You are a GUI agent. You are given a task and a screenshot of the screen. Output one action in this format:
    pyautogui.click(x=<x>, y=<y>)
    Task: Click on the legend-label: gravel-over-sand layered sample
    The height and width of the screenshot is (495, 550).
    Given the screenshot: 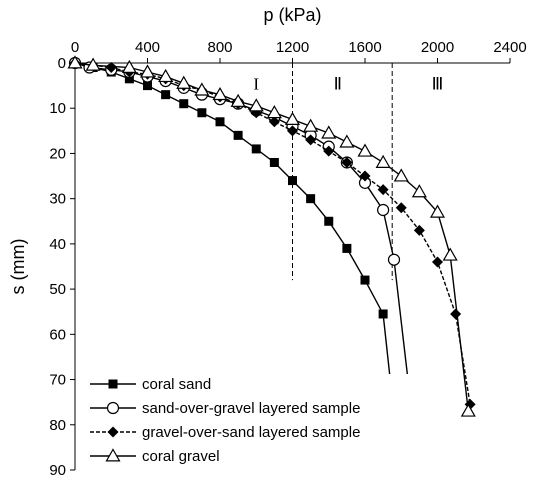 What is the action you would take?
    pyautogui.click(x=251, y=432)
    